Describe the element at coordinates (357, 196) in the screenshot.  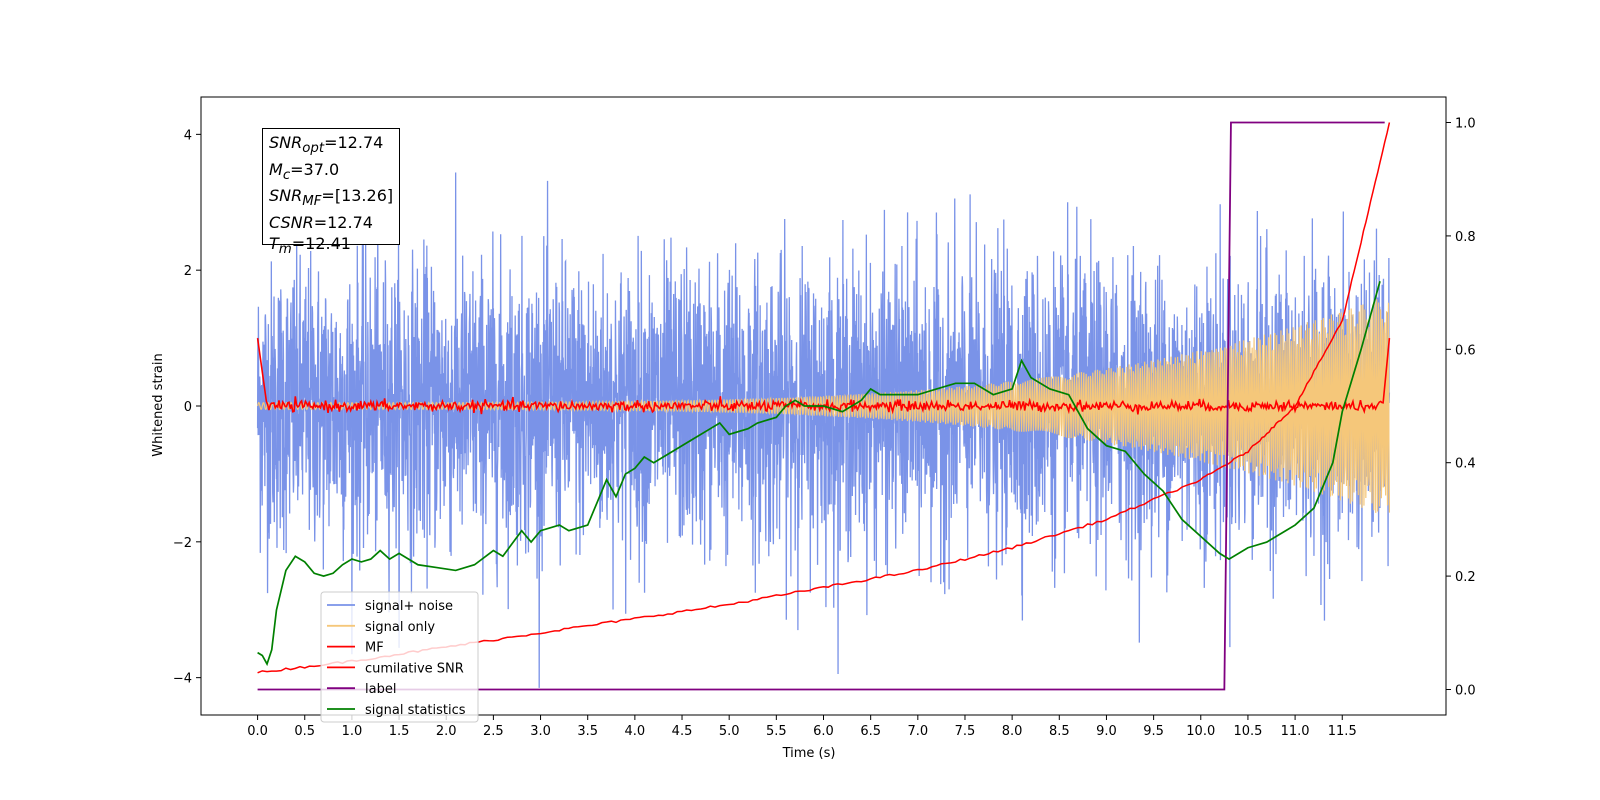
I see `info-value: =[13.26]` at that location.